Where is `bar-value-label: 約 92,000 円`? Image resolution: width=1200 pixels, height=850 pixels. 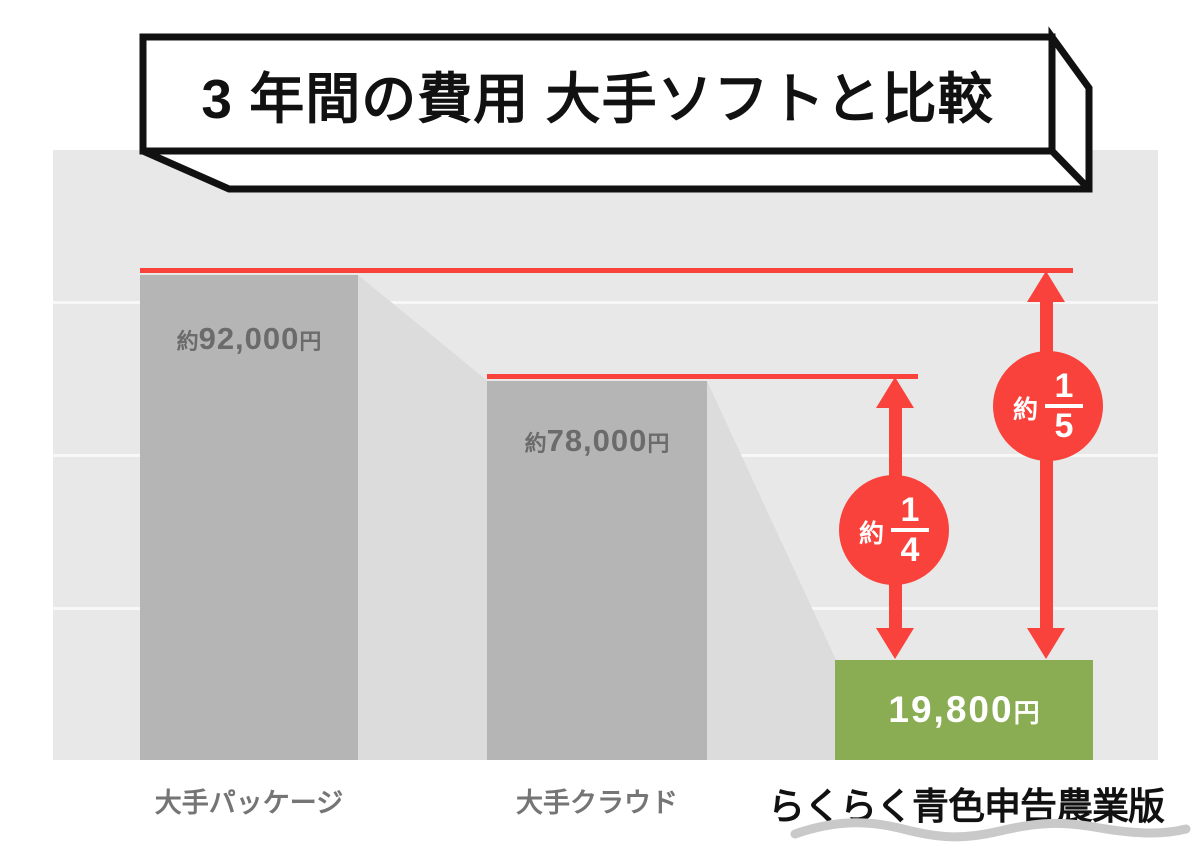
bar-value-label: 約 92,000 円 is located at coordinates (249, 338).